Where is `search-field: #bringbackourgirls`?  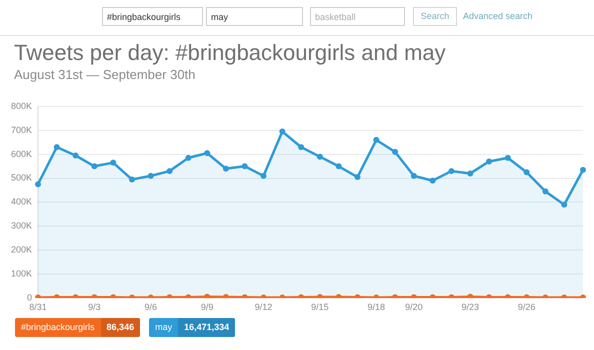
search-field: #bringbackourgirls is located at coordinates (152, 16).